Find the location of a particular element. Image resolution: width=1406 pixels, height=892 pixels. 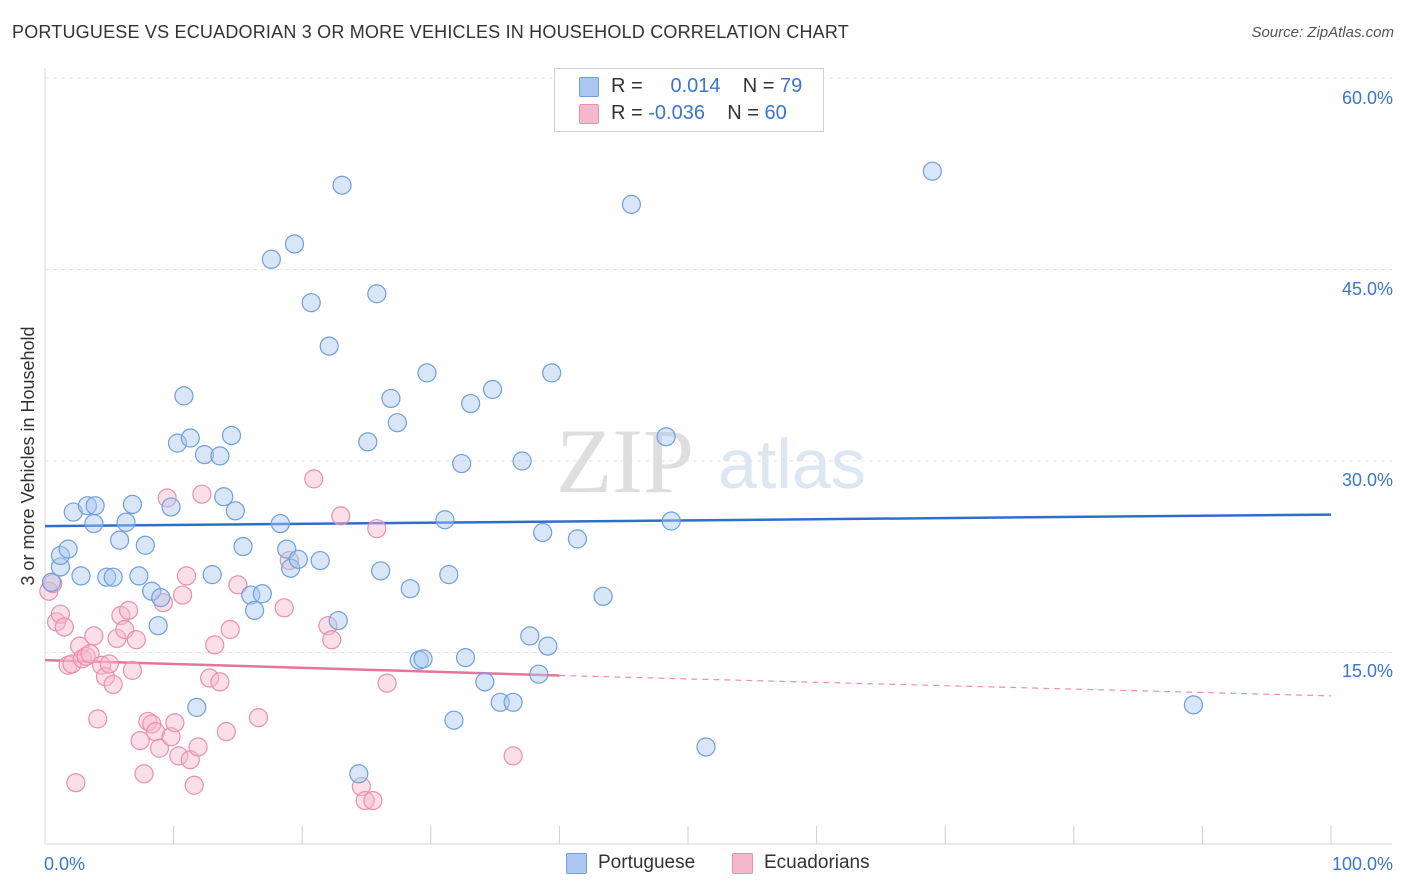

legend-text: R = 0.014 N = 79 is located at coordinates (706, 86).